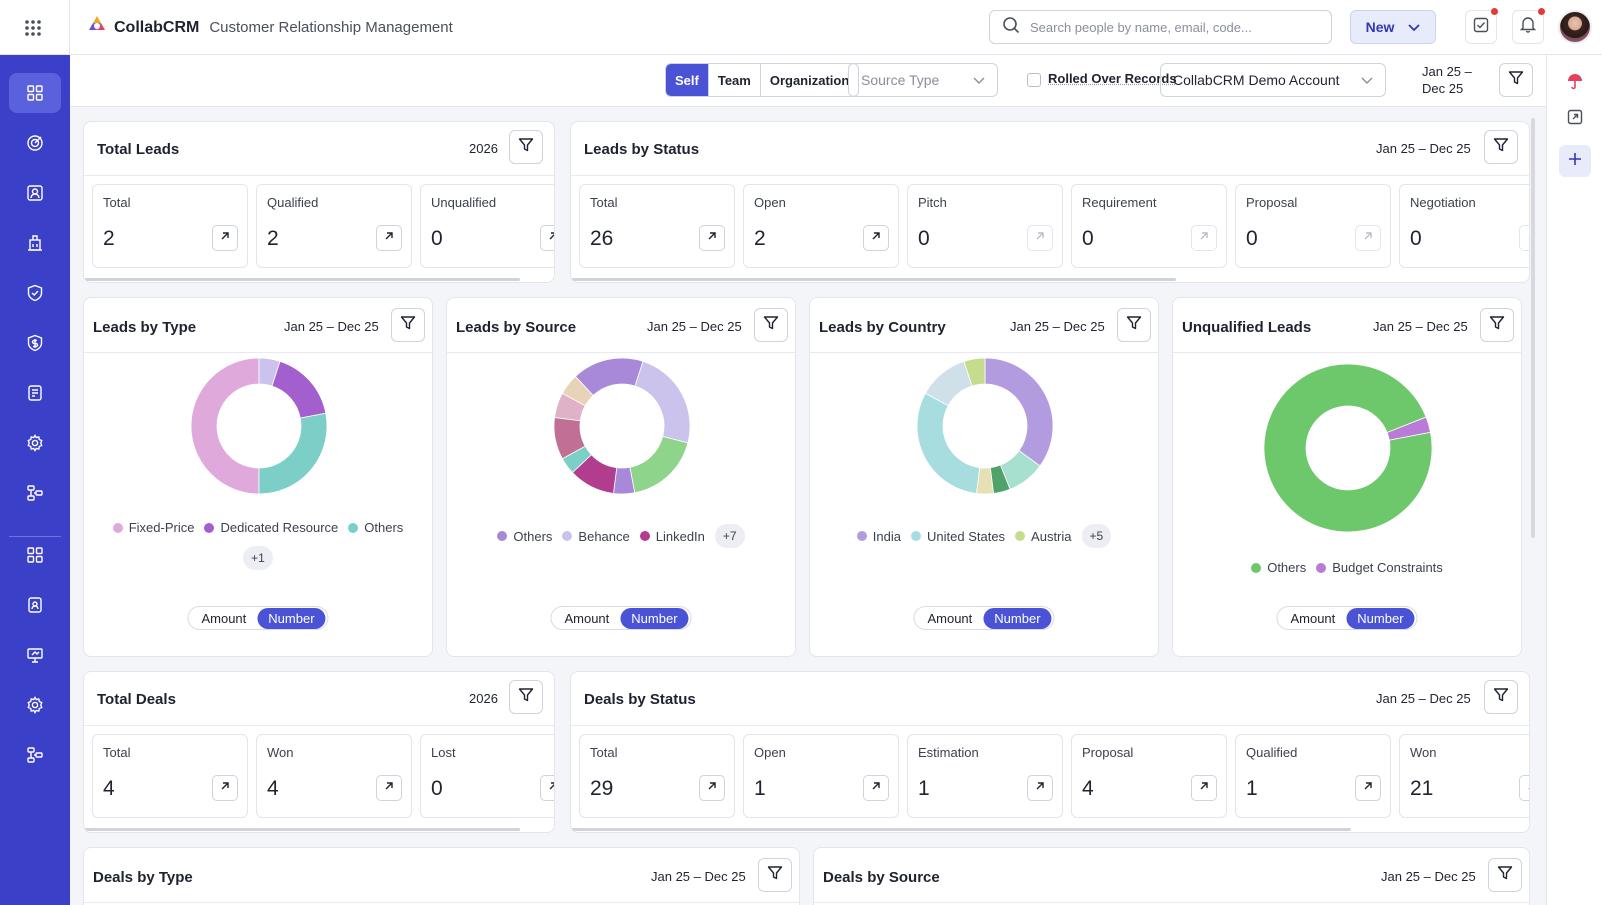  I want to click on presentation-icon, so click(35, 655).